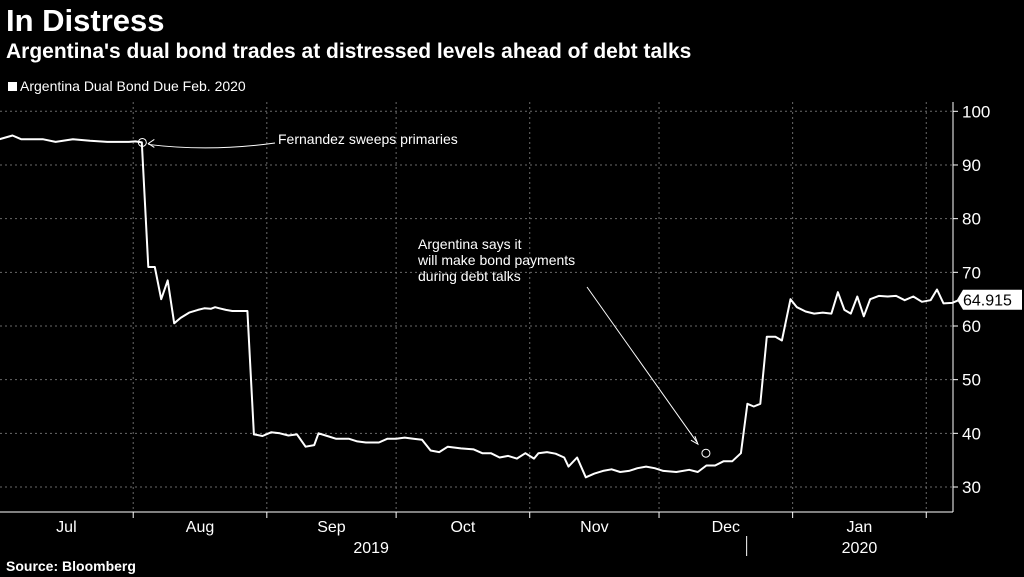  What do you see at coordinates (496, 260) in the screenshot?
I see `annotation-text: will make bond payments` at bounding box center [496, 260].